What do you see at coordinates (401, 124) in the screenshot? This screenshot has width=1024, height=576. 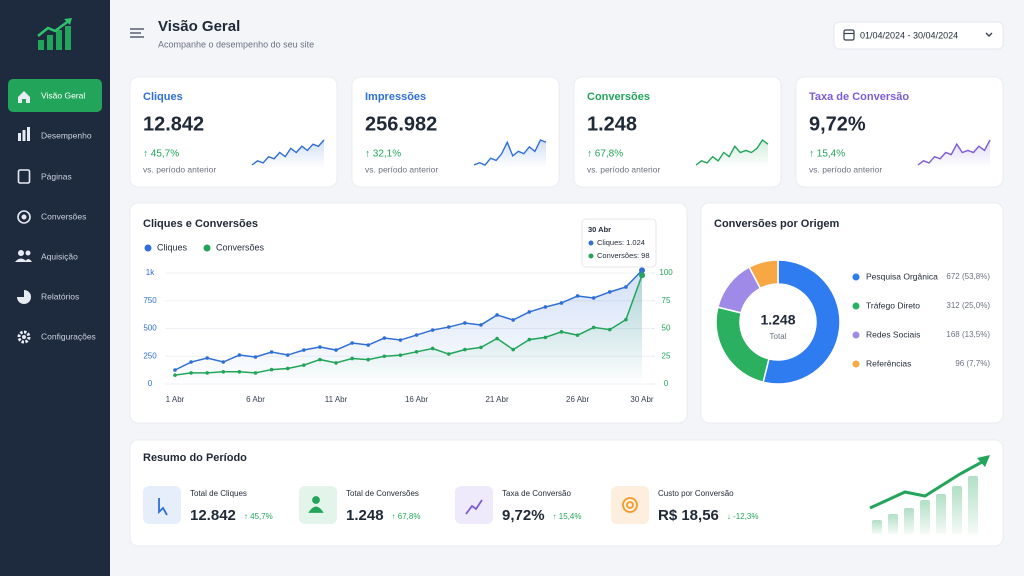 I see `kpi-value: 256.982` at bounding box center [401, 124].